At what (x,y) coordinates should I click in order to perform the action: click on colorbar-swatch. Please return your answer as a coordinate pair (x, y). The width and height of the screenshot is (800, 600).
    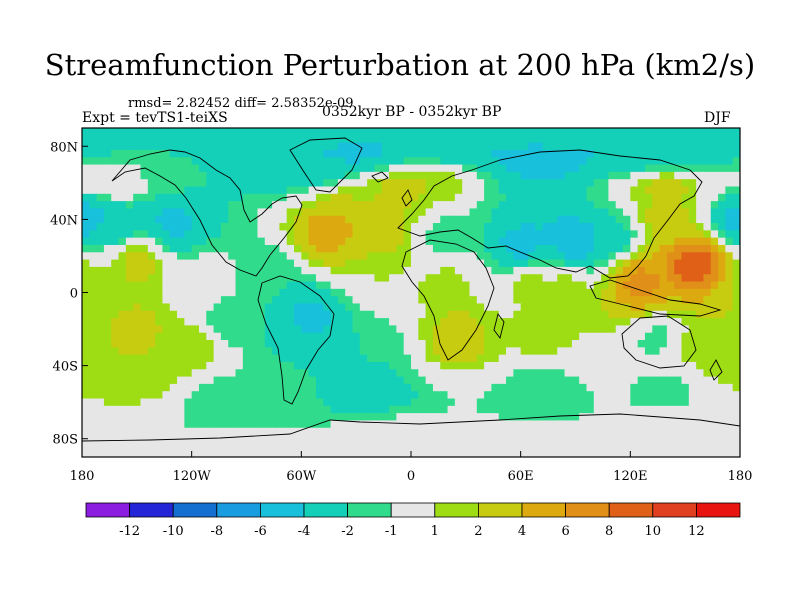
    Looking at the image, I should click on (718, 510).